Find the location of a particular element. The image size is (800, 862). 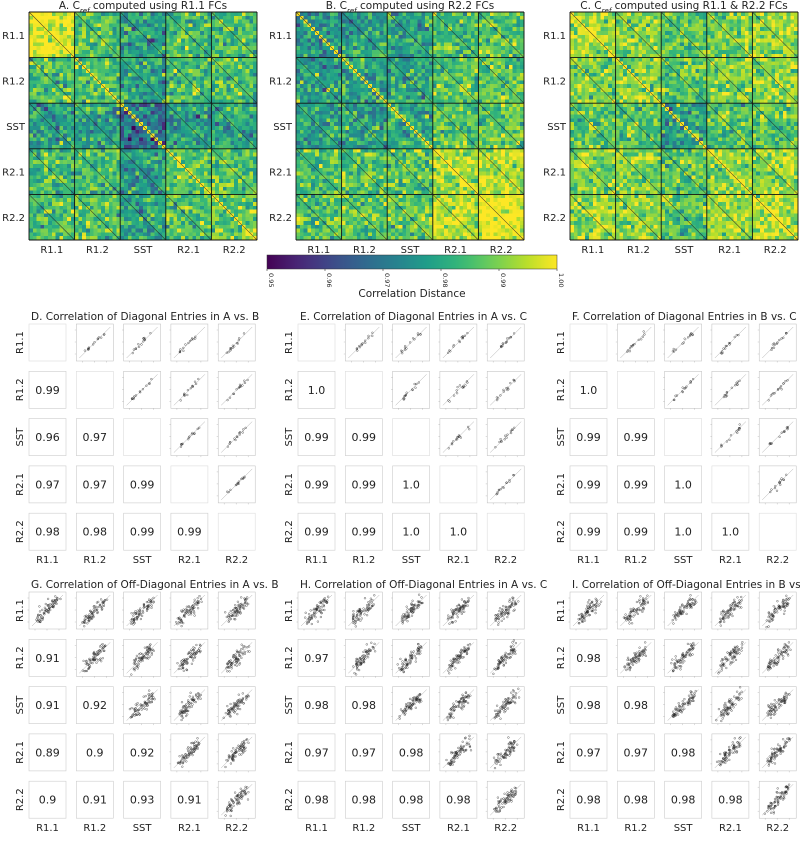

heatmap-diagonal-line is located at coordinates (234, 126).